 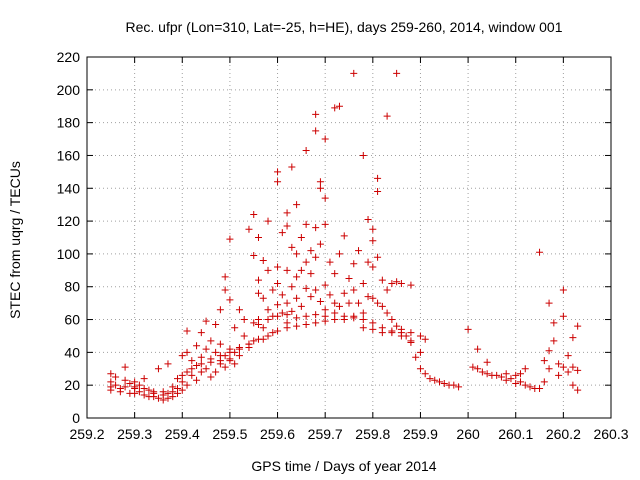 What do you see at coordinates (563, 434) in the screenshot?
I see `x-tick-label: 260.2` at bounding box center [563, 434].